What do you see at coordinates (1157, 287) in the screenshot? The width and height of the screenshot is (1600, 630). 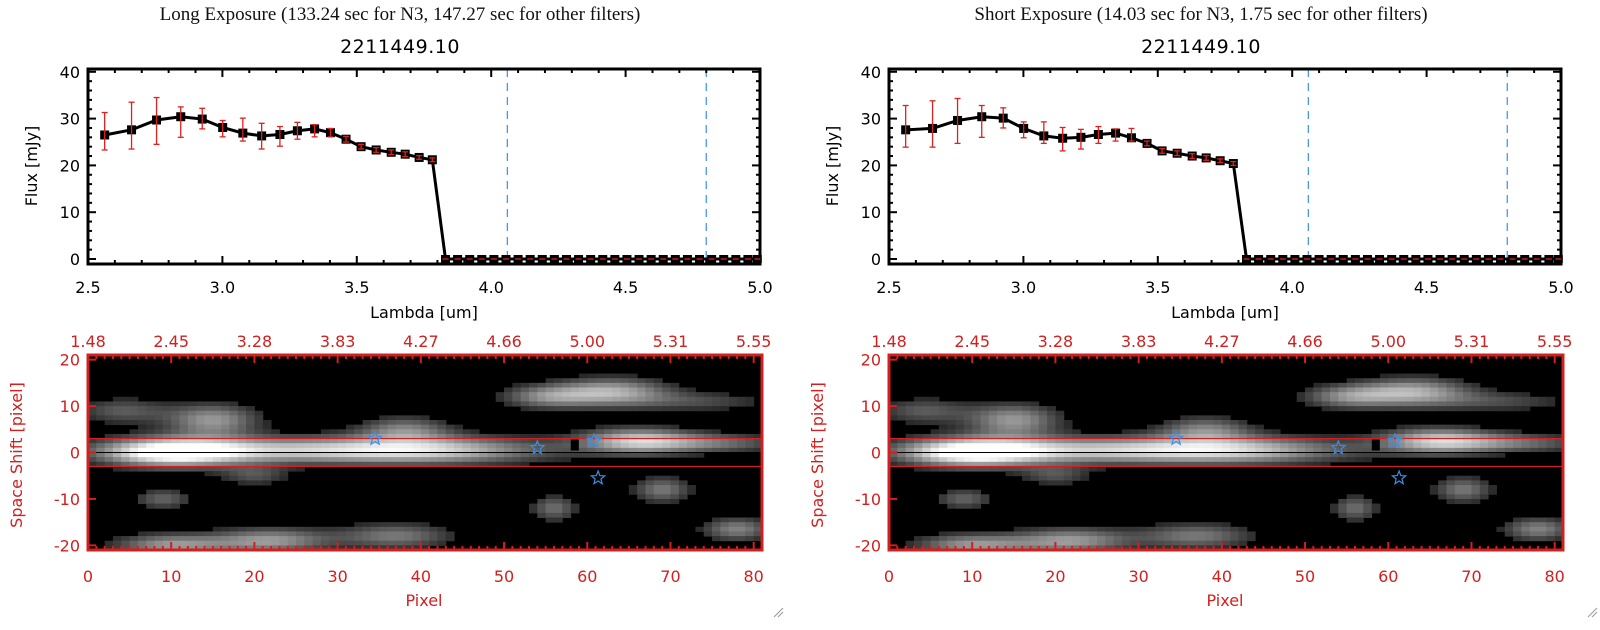 I see `x-tick-label: 3.5` at bounding box center [1157, 287].